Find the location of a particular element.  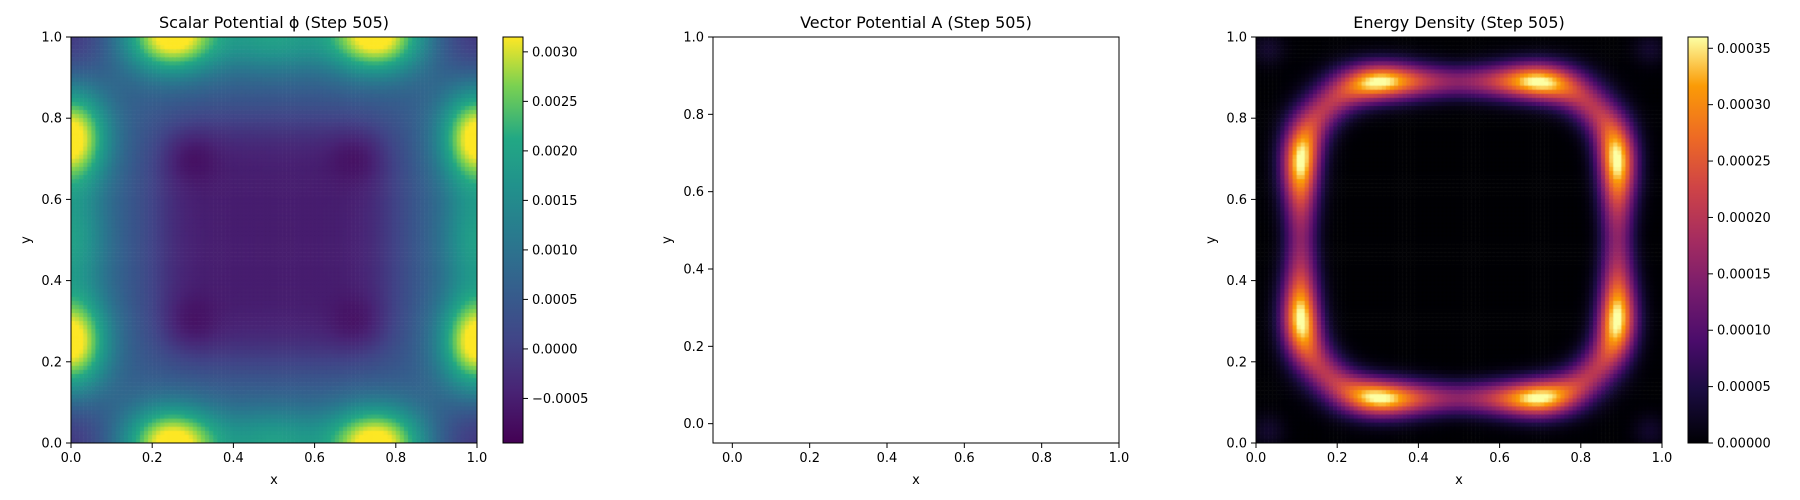

colorbar-tick-label: 0.0025 is located at coordinates (555, 102).